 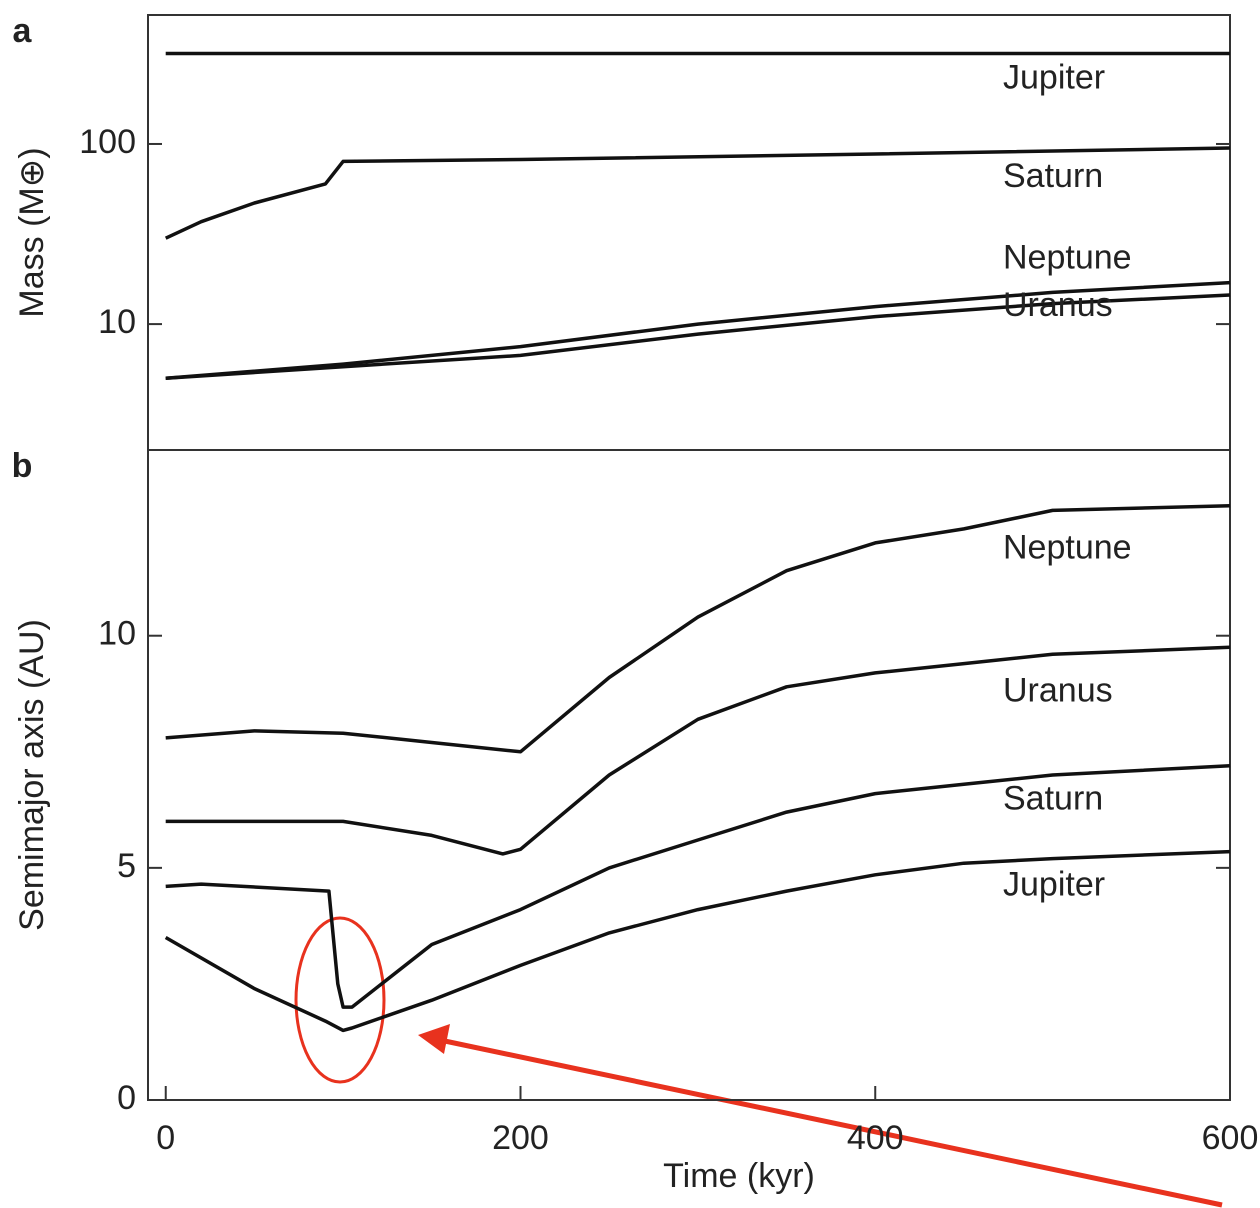 What do you see at coordinates (831, 1122) in the screenshot?
I see `arrow-shaft` at bounding box center [831, 1122].